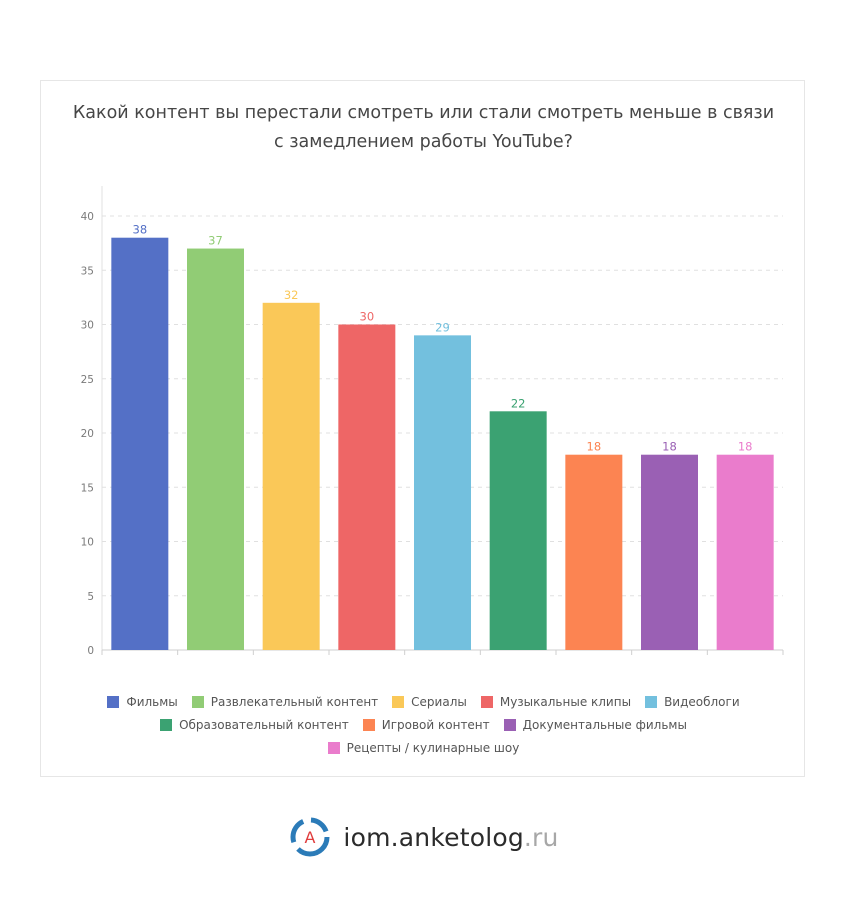  Describe the element at coordinates (291, 295) in the screenshot. I see `bar-value-label: 32` at that location.